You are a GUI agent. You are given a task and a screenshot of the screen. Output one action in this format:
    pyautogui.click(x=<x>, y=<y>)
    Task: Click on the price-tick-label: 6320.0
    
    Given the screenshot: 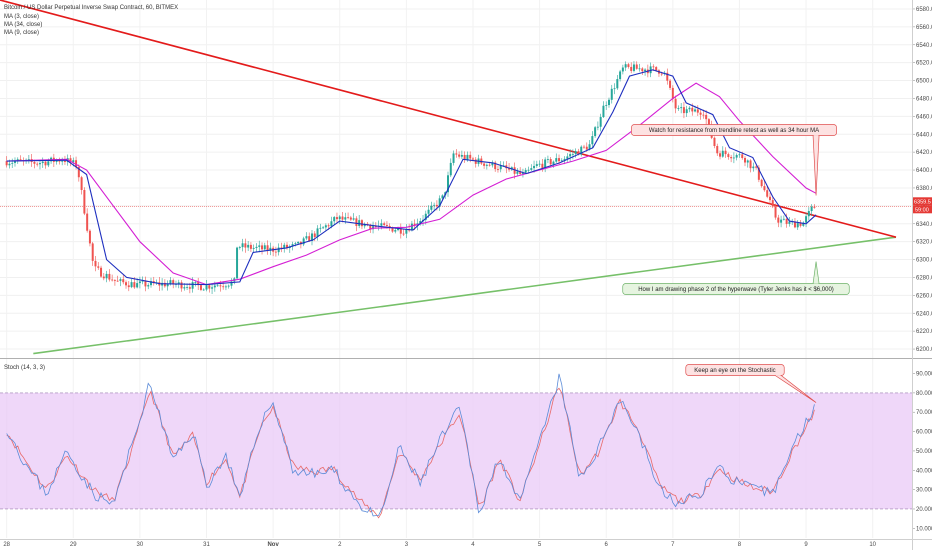 What is the action you would take?
    pyautogui.click(x=924, y=243)
    